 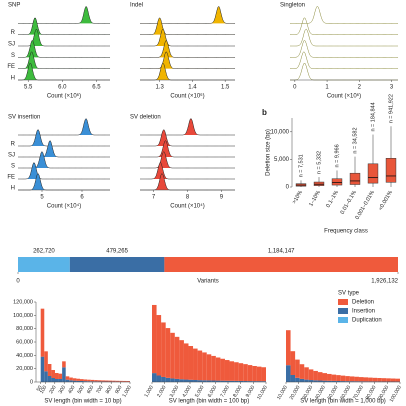 I want to click on row-label: FE, so click(x=11, y=178).